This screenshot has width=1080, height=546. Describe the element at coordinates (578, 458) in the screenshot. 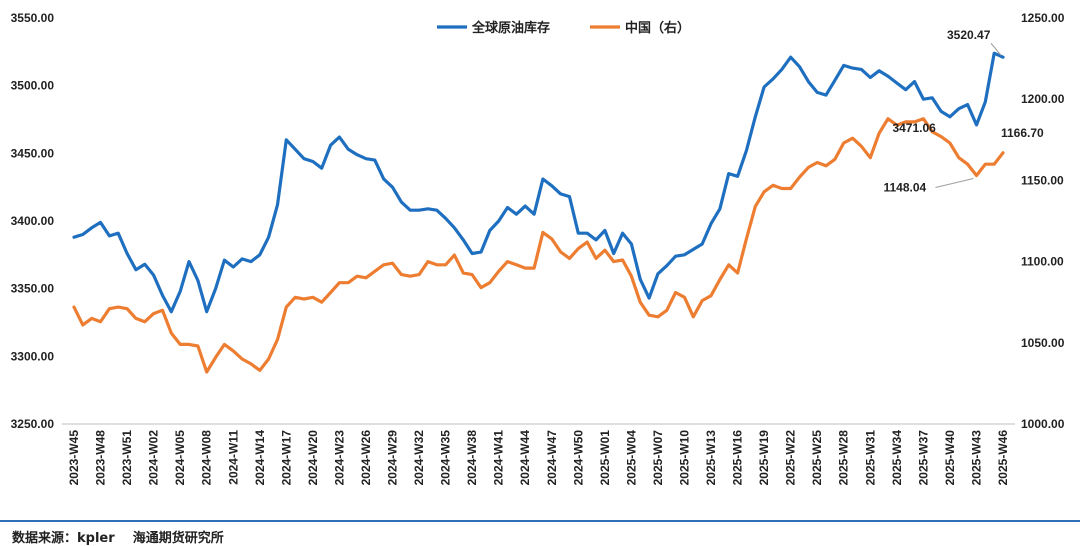

I see `x-tick-label: 2024-W50` at that location.